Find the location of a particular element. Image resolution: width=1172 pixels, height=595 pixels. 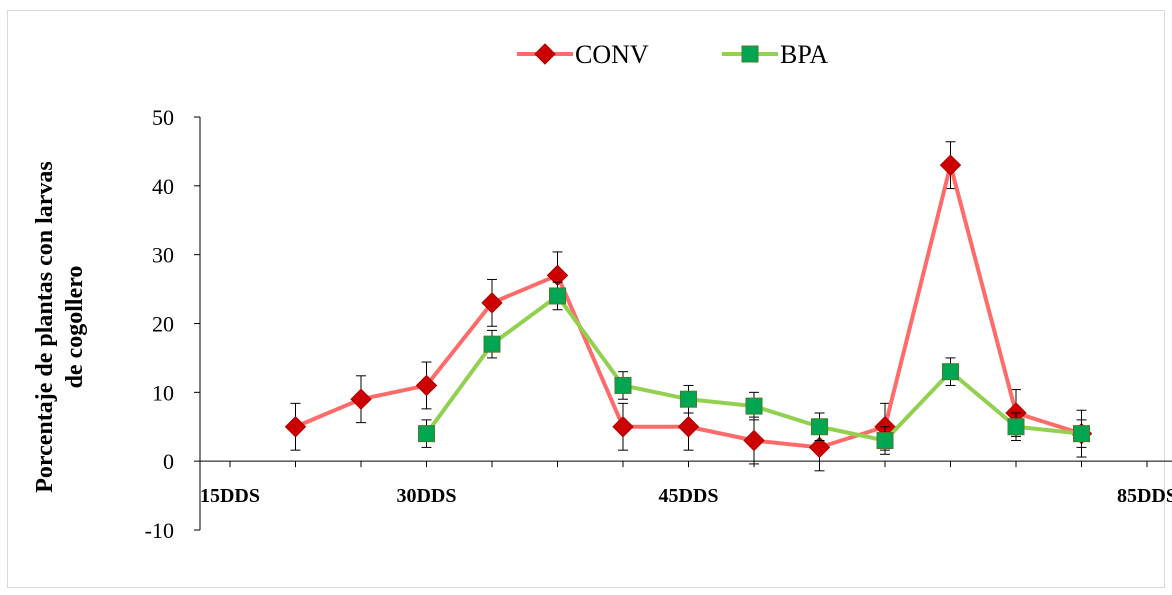

legend-item-conv: CONV is located at coordinates (583, 54).